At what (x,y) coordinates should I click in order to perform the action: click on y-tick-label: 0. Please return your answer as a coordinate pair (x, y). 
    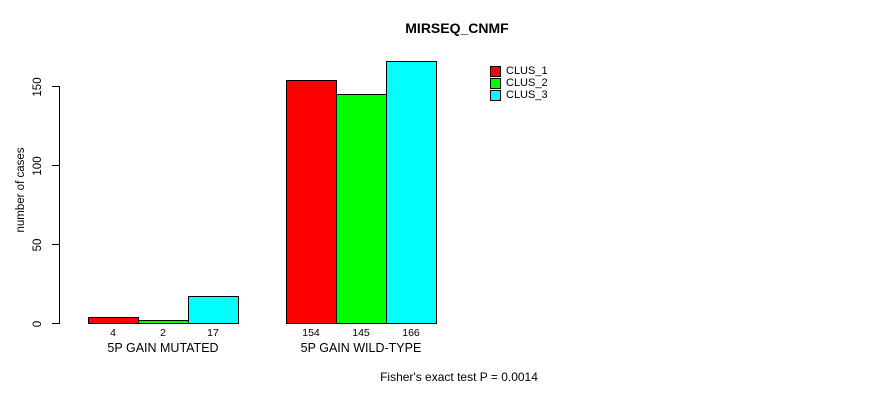
    Looking at the image, I should click on (38, 323).